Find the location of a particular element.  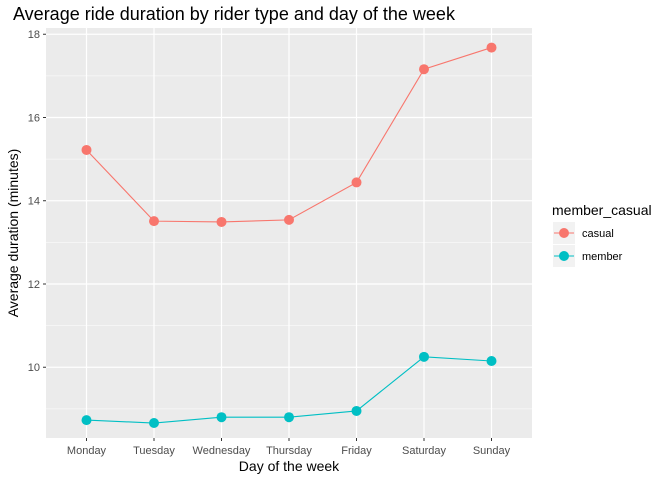

y-tick-label: 16 is located at coordinates (34, 118).